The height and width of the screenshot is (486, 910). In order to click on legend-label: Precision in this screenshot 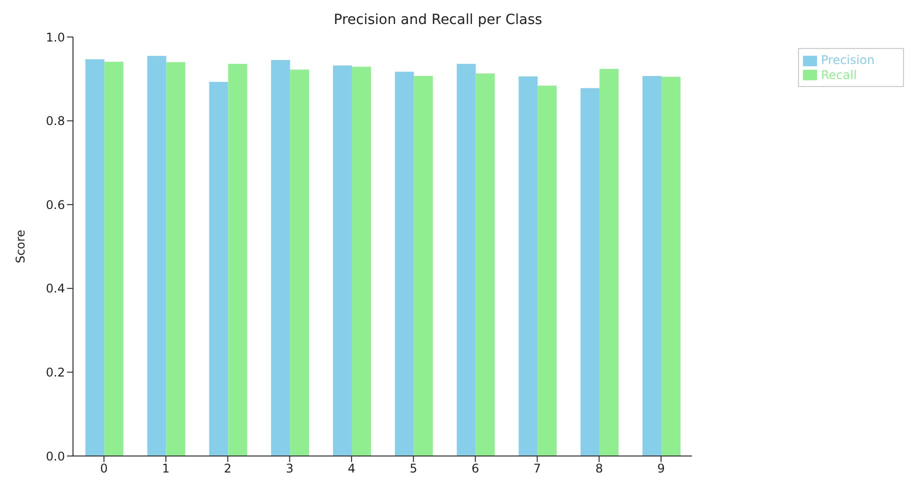, I will do `click(848, 60)`.